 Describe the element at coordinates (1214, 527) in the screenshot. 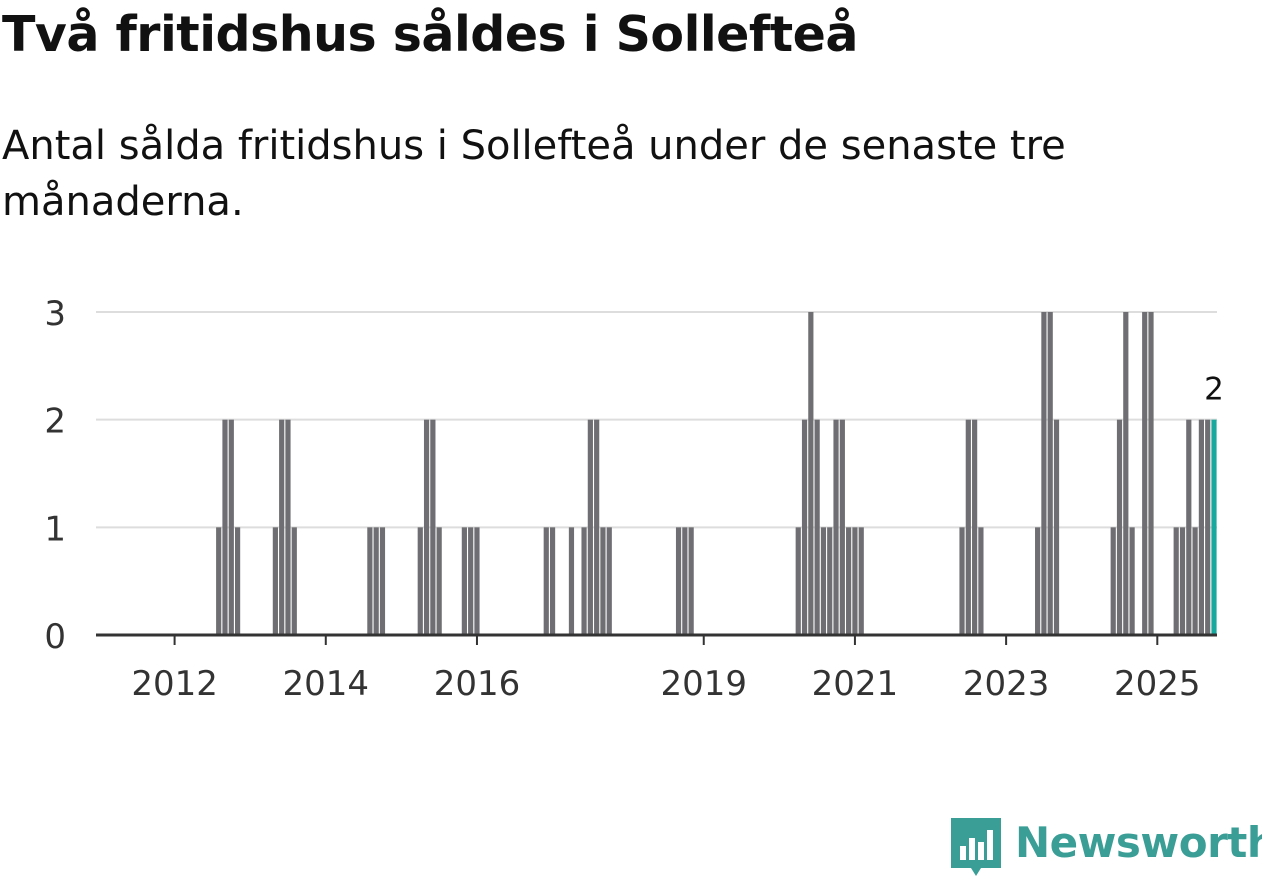

I see `bar-highlight` at that location.